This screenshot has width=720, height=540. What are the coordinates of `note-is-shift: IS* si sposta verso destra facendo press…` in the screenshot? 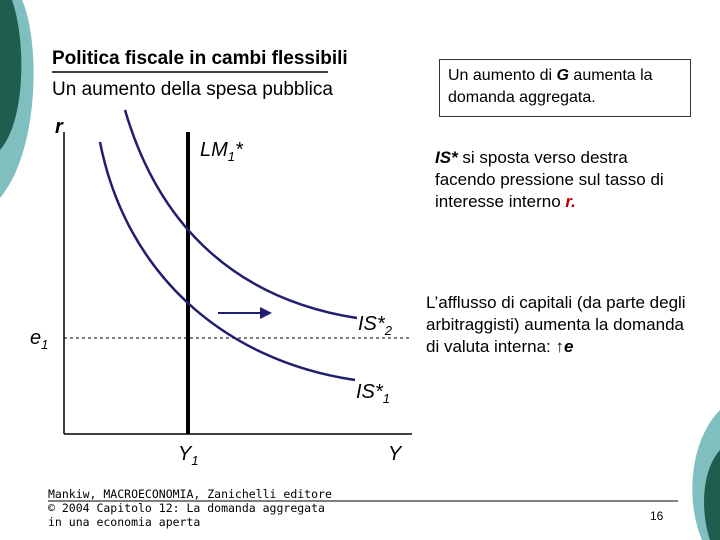 It's located at (555, 180).